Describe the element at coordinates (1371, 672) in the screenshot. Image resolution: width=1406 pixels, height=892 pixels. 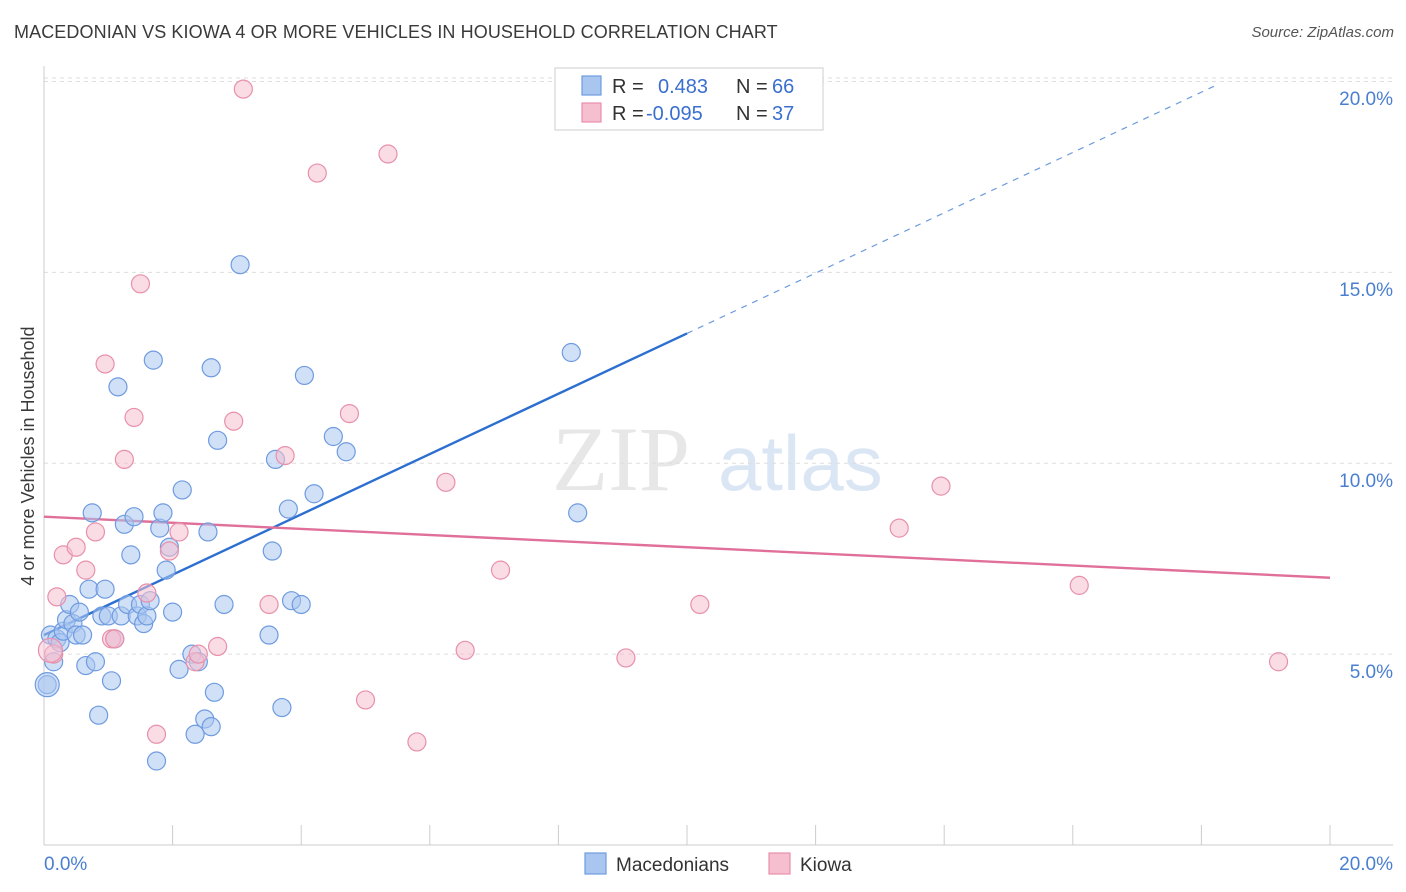
I see `y-tick-label-5: 5.0%` at that location.